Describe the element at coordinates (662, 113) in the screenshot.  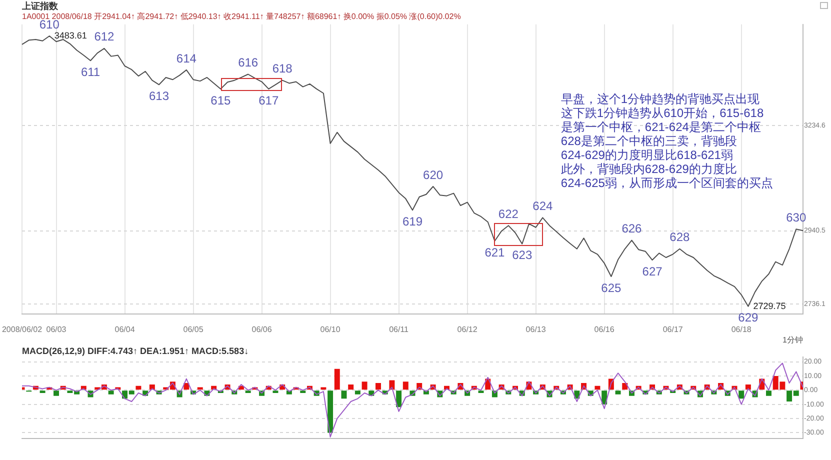
I see `annotation: 这下跌1分钟趋势从610开始，615-618` at that location.